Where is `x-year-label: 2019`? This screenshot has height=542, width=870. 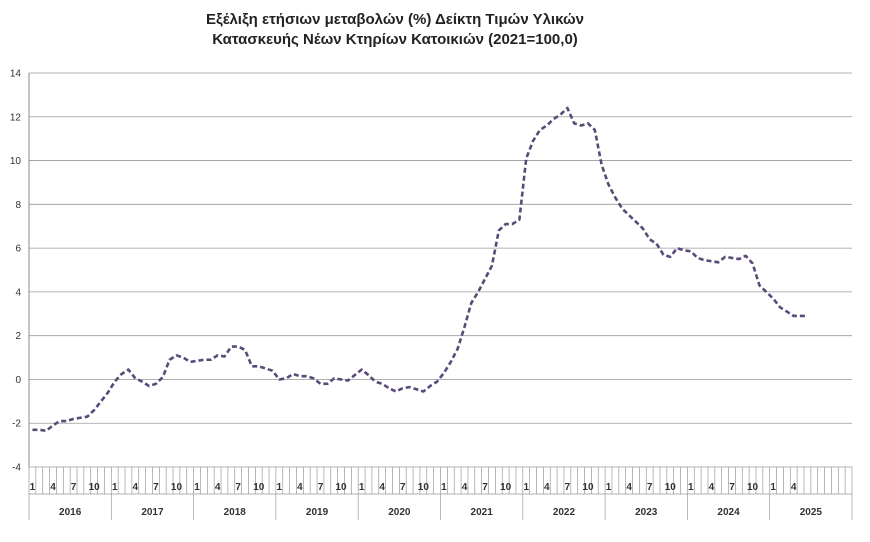
x-year-label: 2019 is located at coordinates (317, 512).